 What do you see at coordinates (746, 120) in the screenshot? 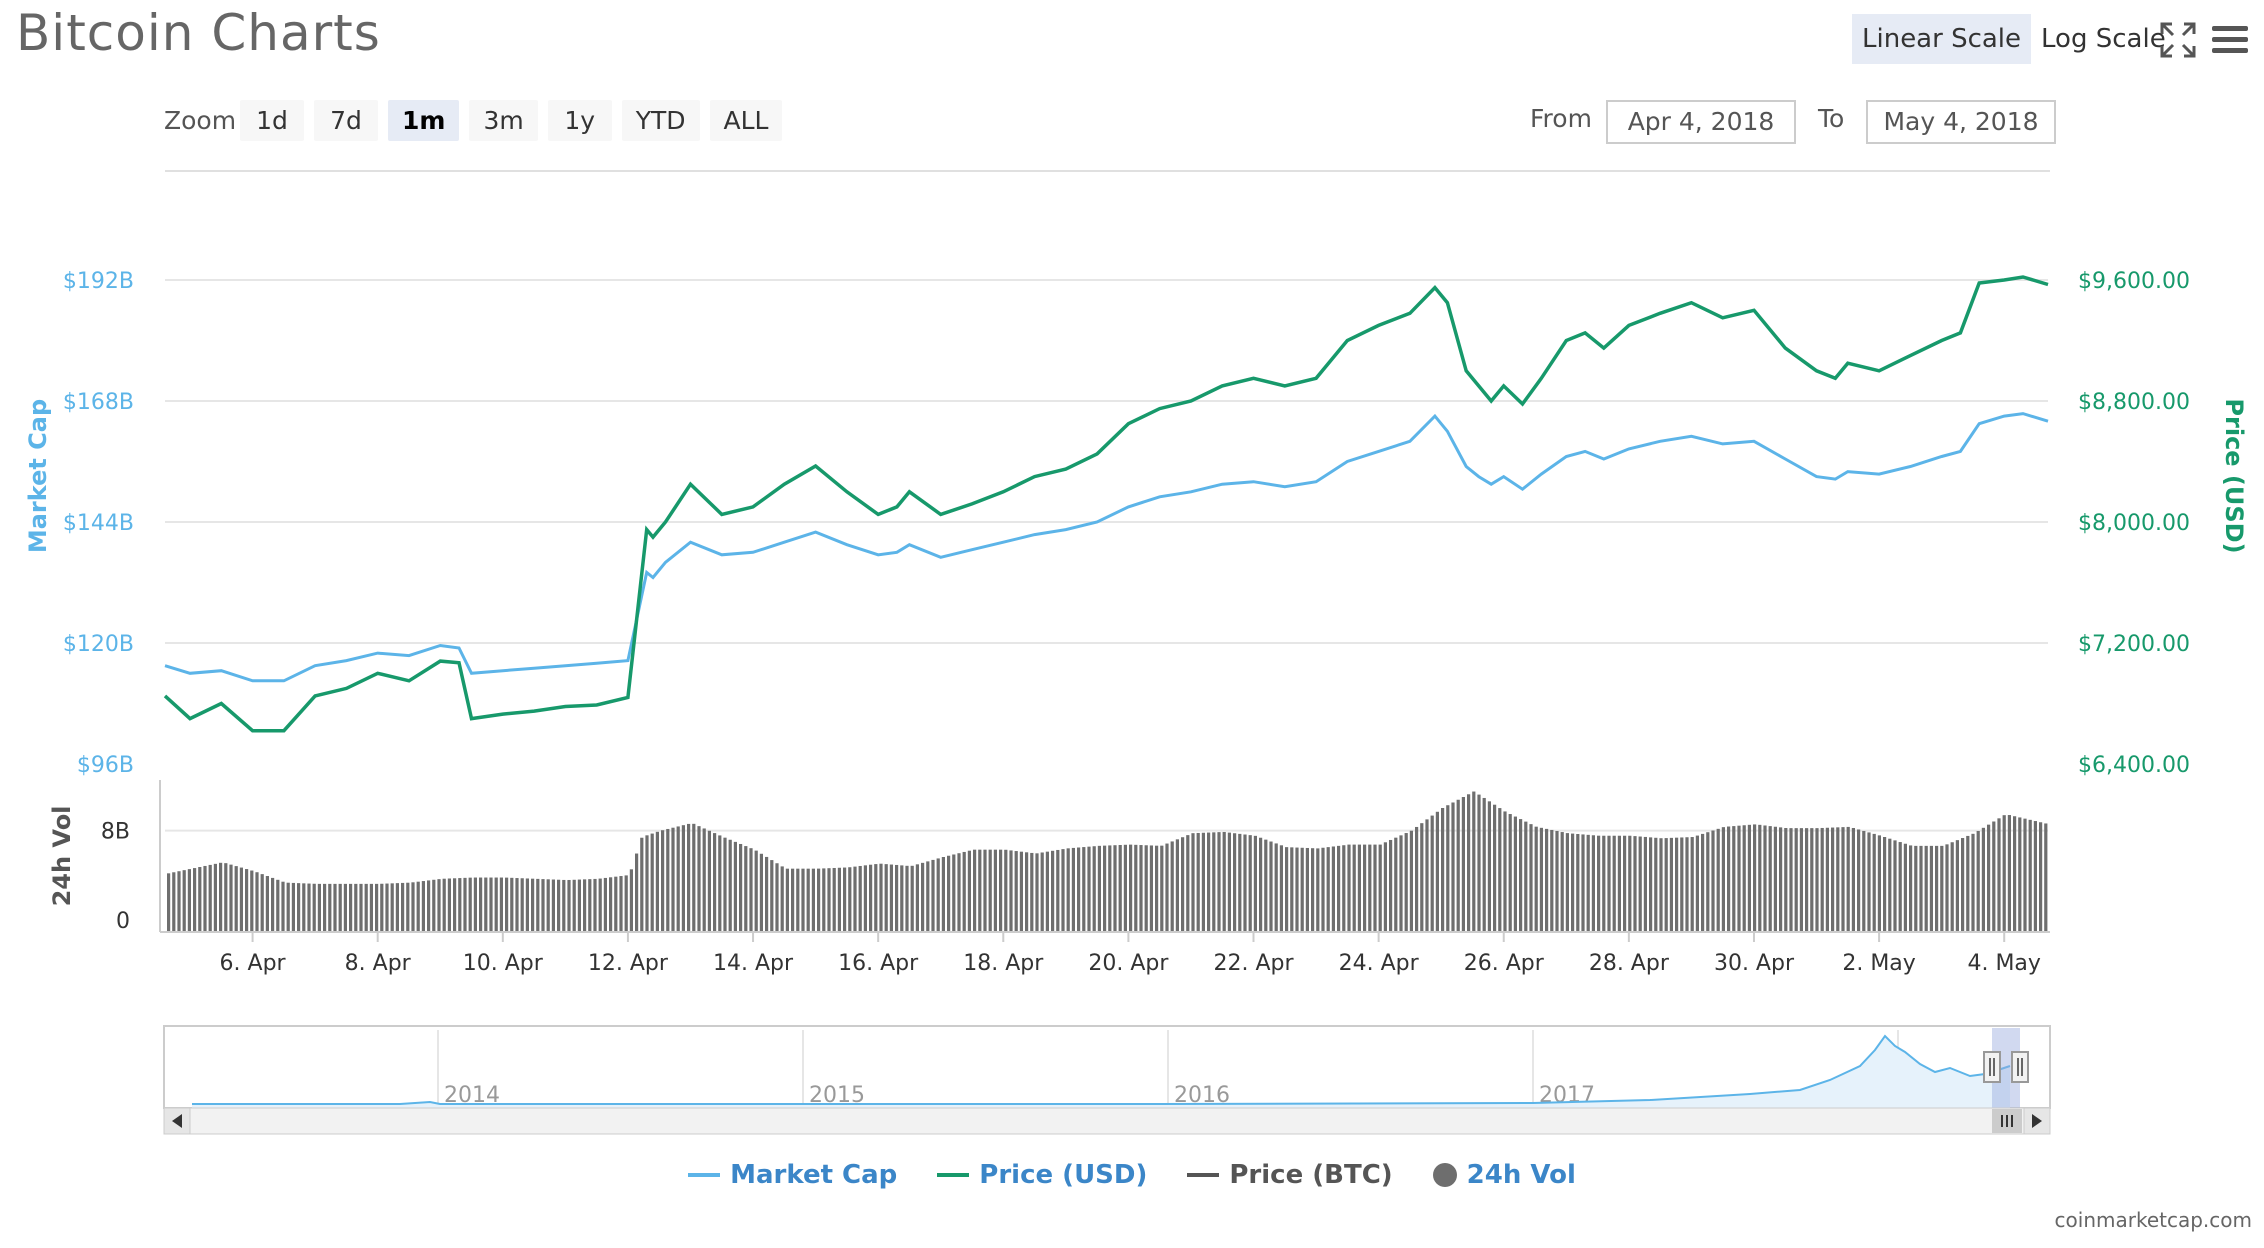
I see `zoom-all-button: ALL` at bounding box center [746, 120].